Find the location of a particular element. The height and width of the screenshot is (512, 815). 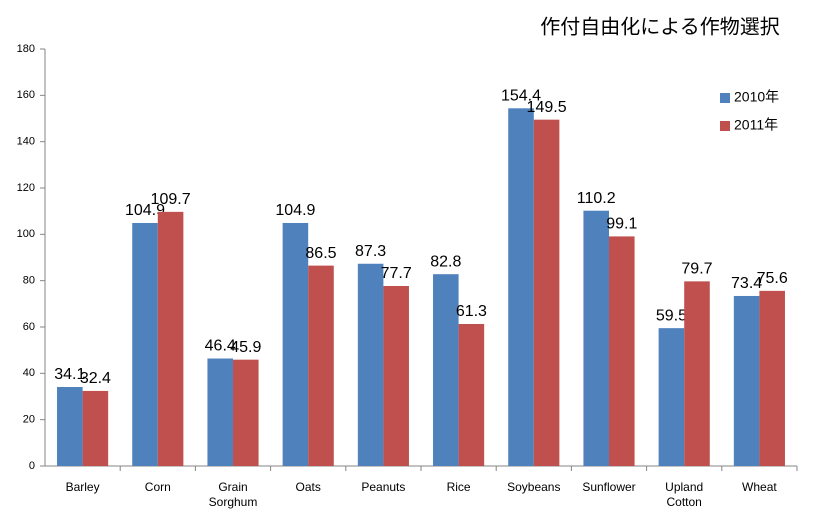

data-label: 59.5 is located at coordinates (671, 315).